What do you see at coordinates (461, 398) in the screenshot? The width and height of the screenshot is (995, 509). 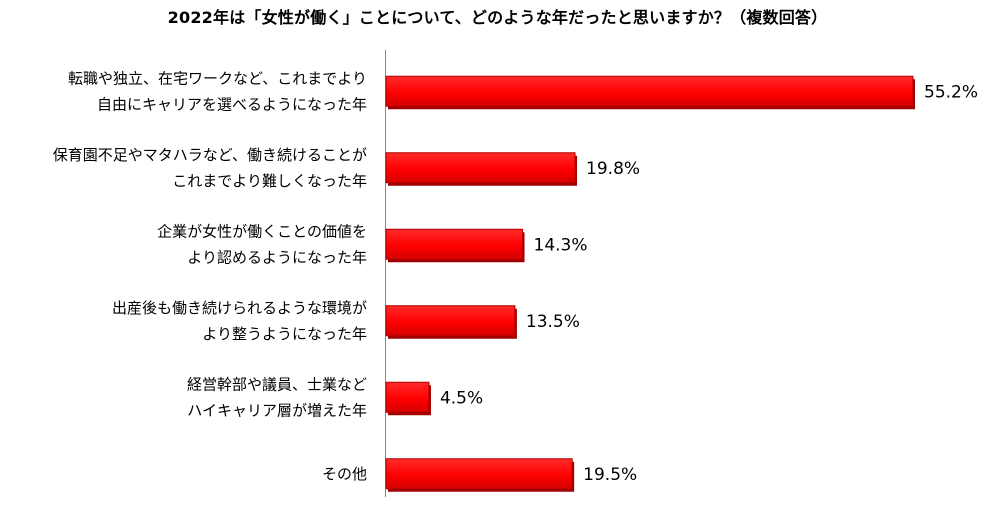 I see `bar-value-label: 4.5%` at bounding box center [461, 398].